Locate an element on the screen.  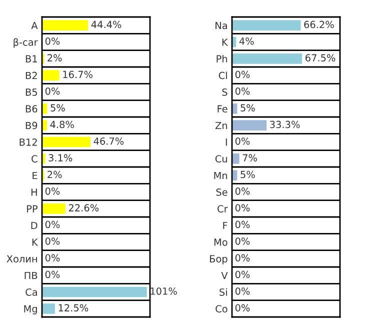
data-label: 16.7% is located at coordinates (77, 74).